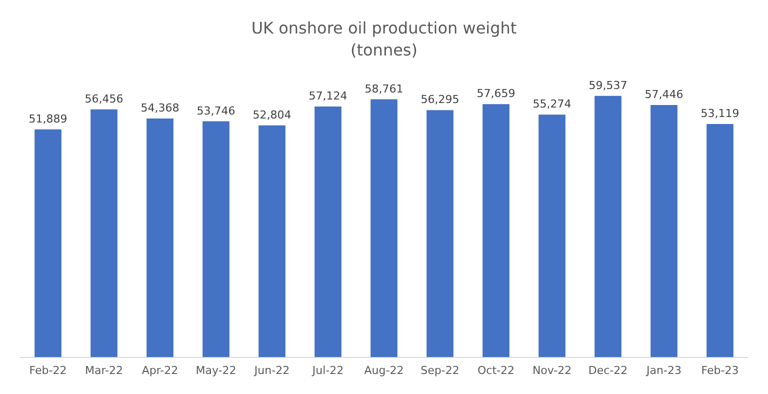 Image resolution: width=768 pixels, height=394 pixels. I want to click on x-tick-label: May-22, so click(216, 370).